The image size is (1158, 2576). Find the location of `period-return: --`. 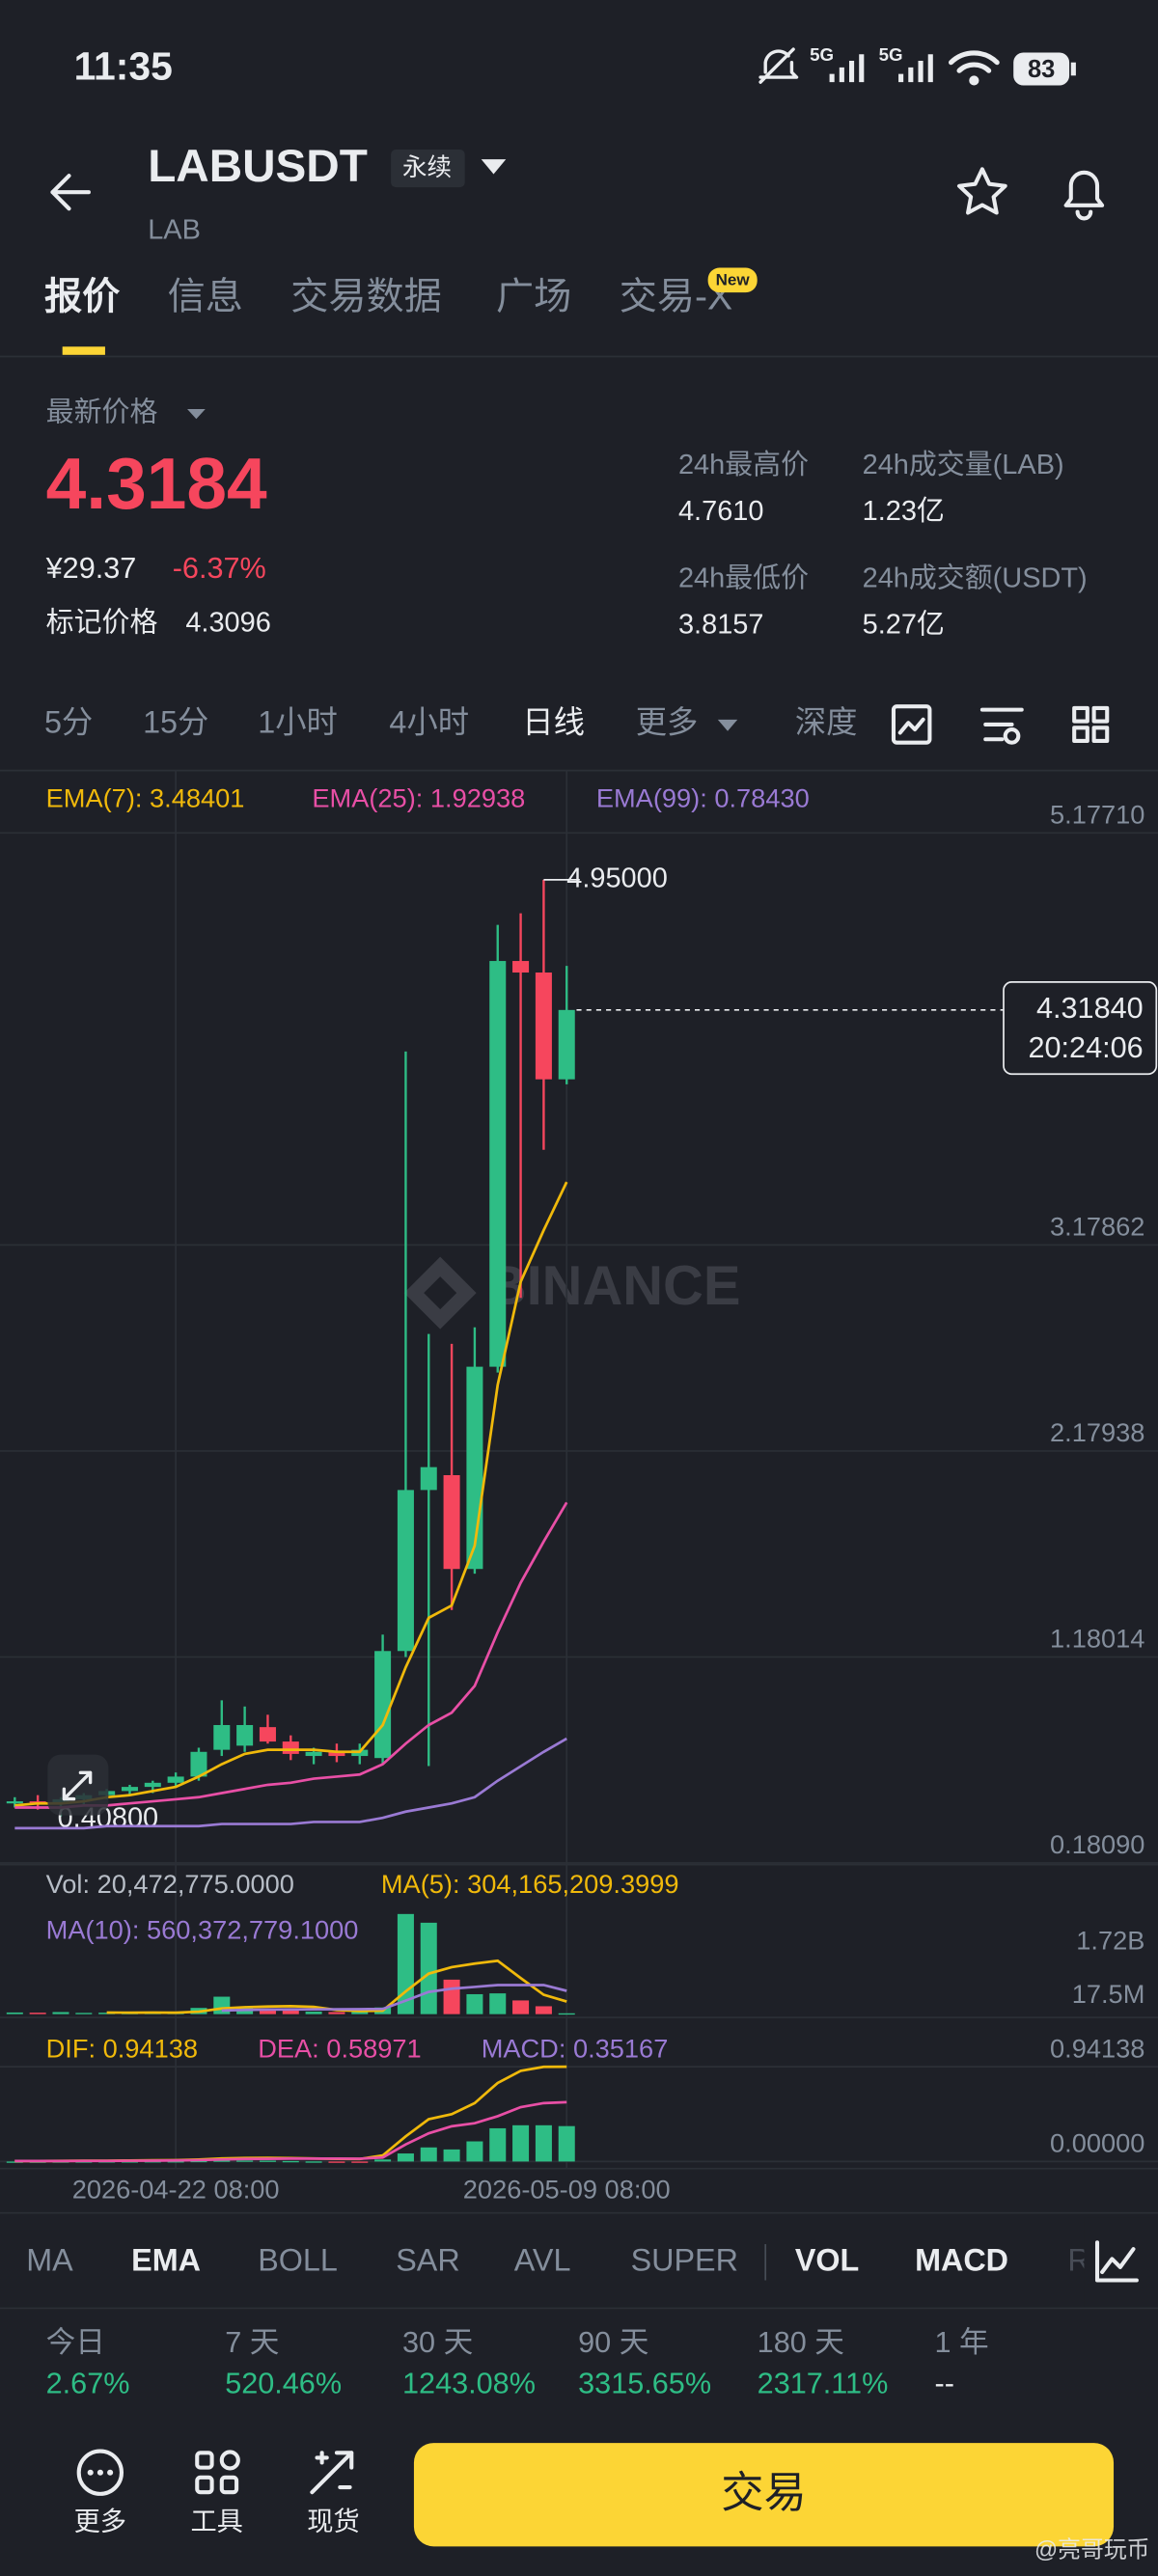

period-return: -- is located at coordinates (944, 2384).